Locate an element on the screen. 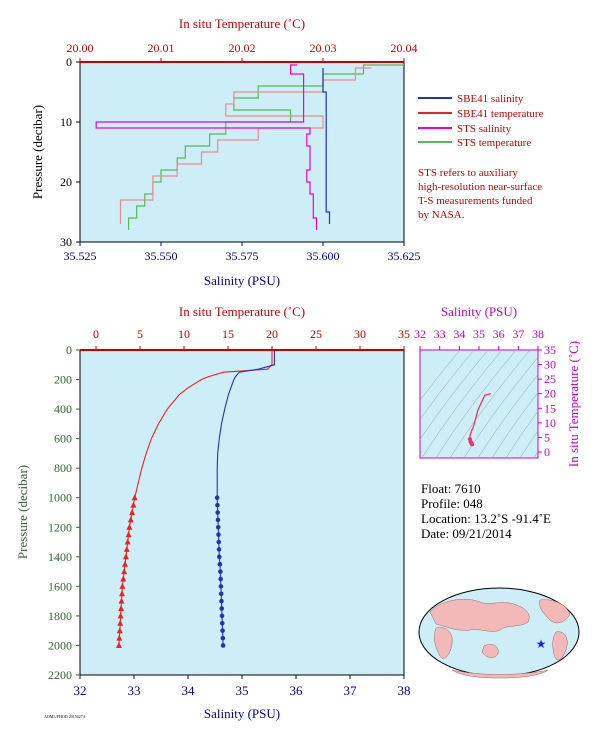  ts-top-axis-title: Salinity (PSU) is located at coordinates (479, 311).